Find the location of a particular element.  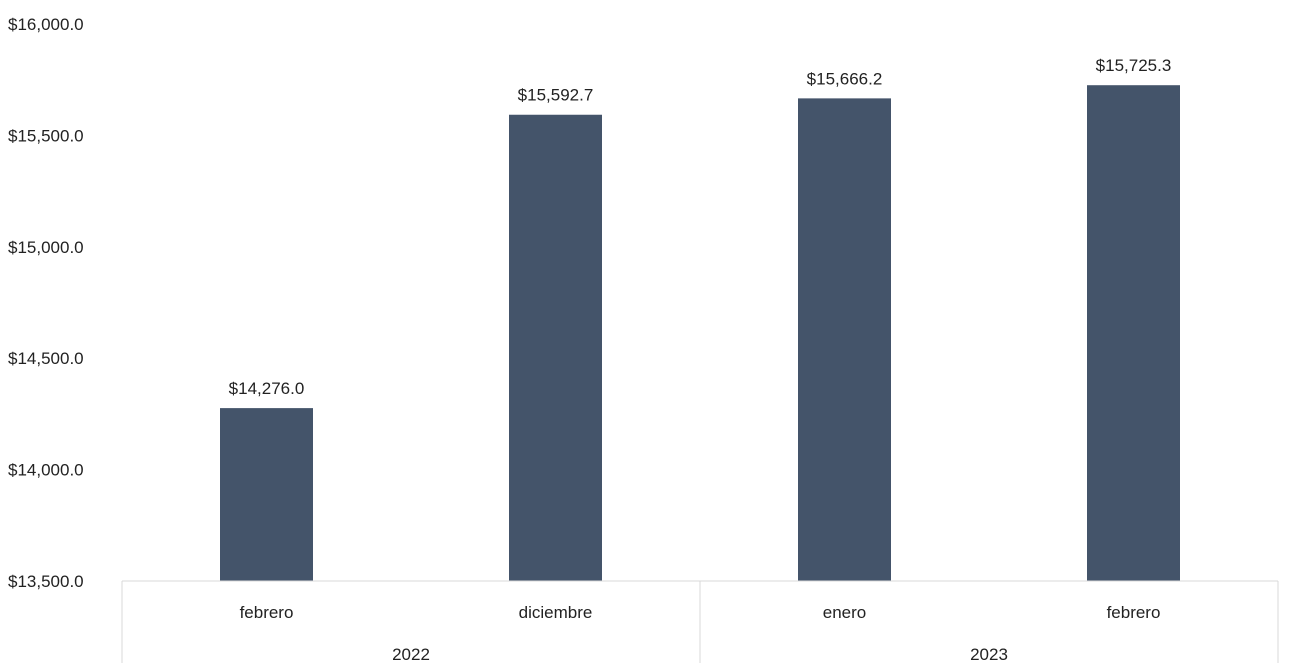

y-tick-label: $15,500.0 is located at coordinates (46, 135).